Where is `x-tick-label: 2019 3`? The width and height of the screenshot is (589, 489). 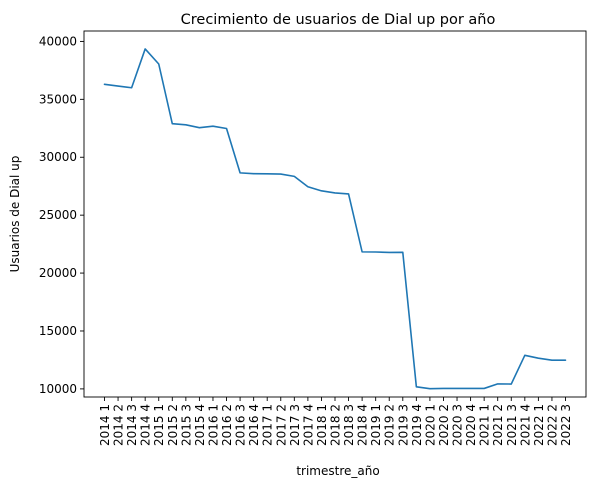
x-tick-label: 2019 3 is located at coordinates (403, 425).